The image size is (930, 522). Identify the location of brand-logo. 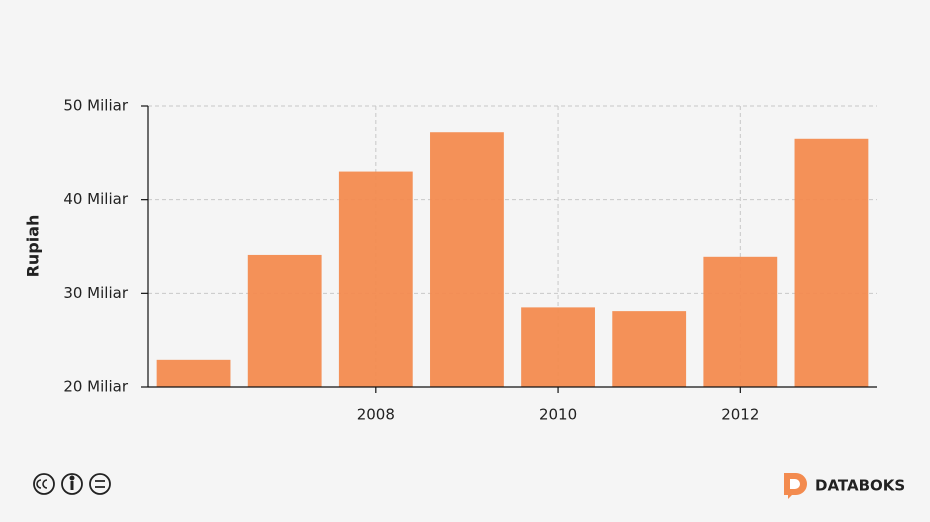
(795, 486).